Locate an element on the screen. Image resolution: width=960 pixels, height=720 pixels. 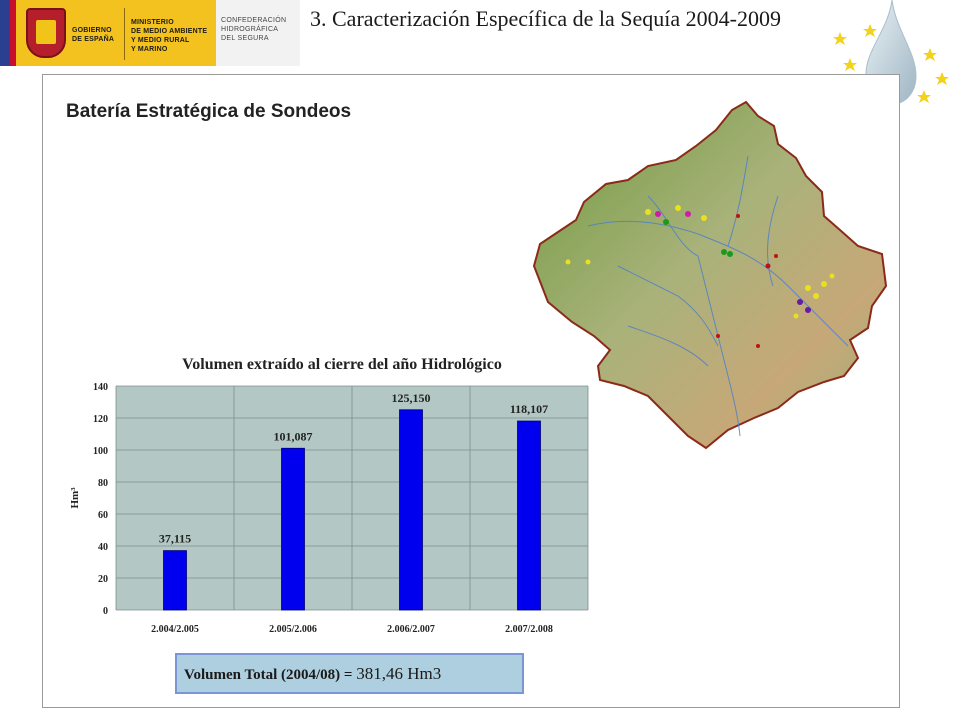
section-title: Batería Estratégica de Sondeos is located at coordinates (209, 111).